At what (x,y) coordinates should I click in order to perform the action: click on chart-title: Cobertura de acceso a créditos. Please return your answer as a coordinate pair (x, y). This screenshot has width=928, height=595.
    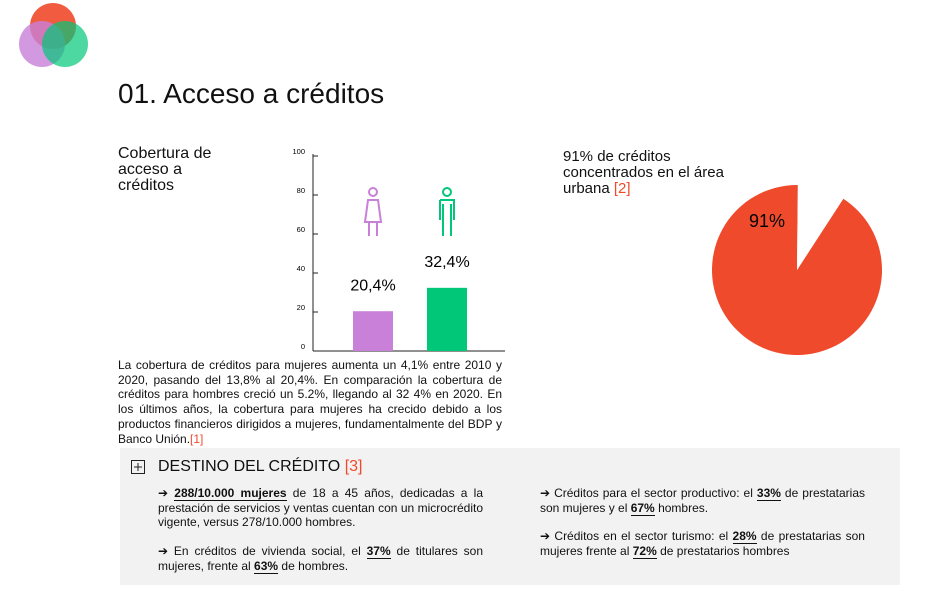
    Looking at the image, I should click on (165, 169).